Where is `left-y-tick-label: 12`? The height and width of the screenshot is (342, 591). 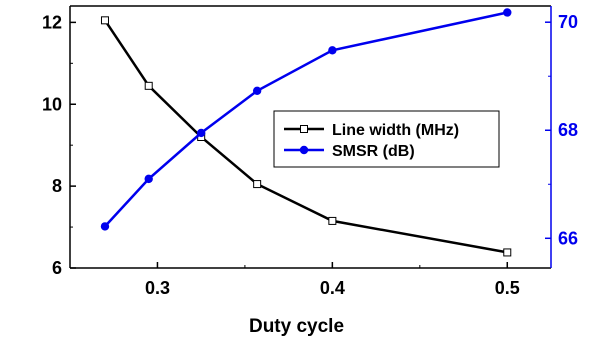
left-y-tick-label: 12 is located at coordinates (52, 22).